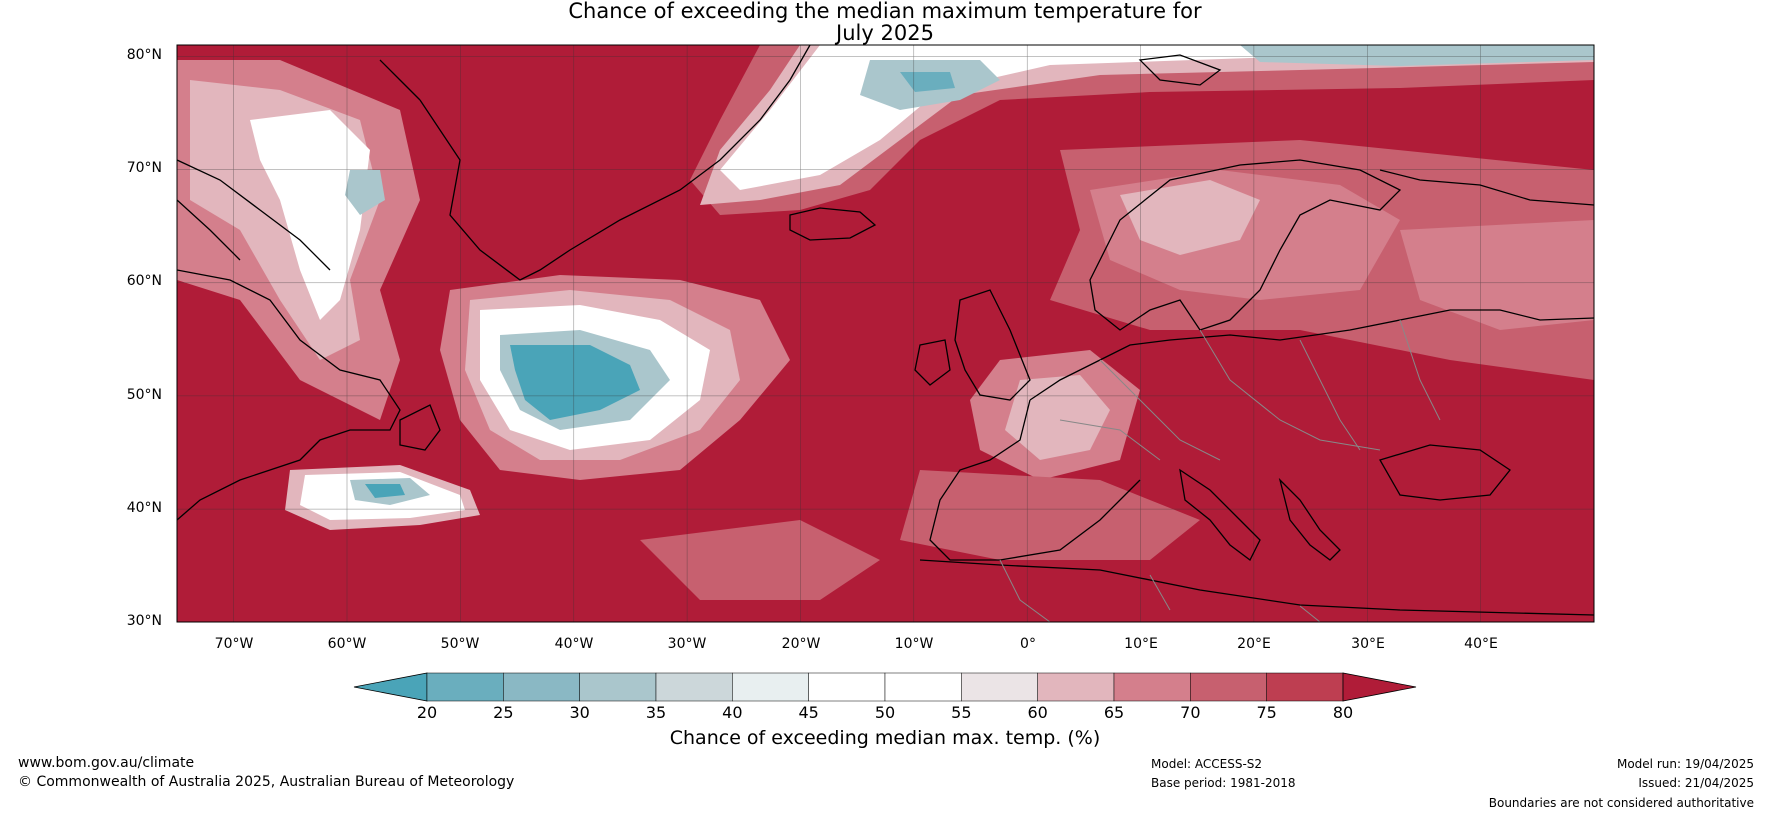 The image size is (1770, 816). What do you see at coordinates (579, 712) in the screenshot?
I see `colorbar-tick-label: 30` at bounding box center [579, 712].